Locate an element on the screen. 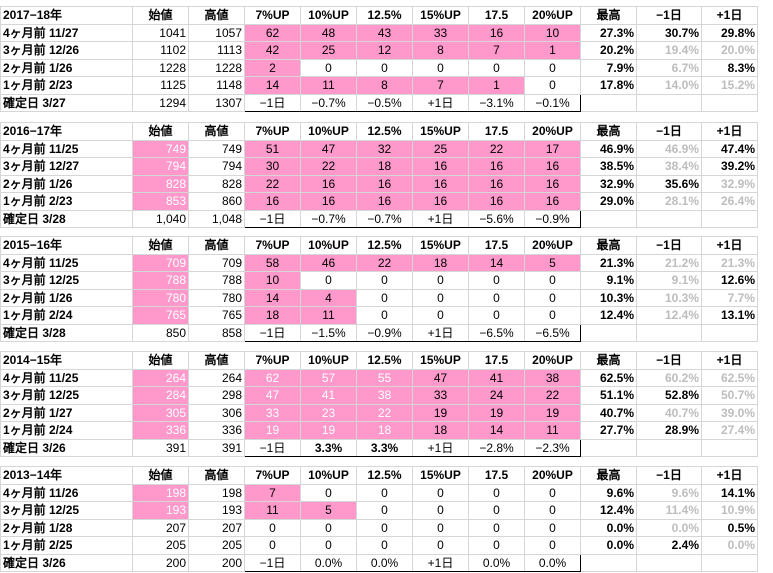 This screenshot has height=573, width=773. confirm-cell: −0.5% is located at coordinates (384, 102).